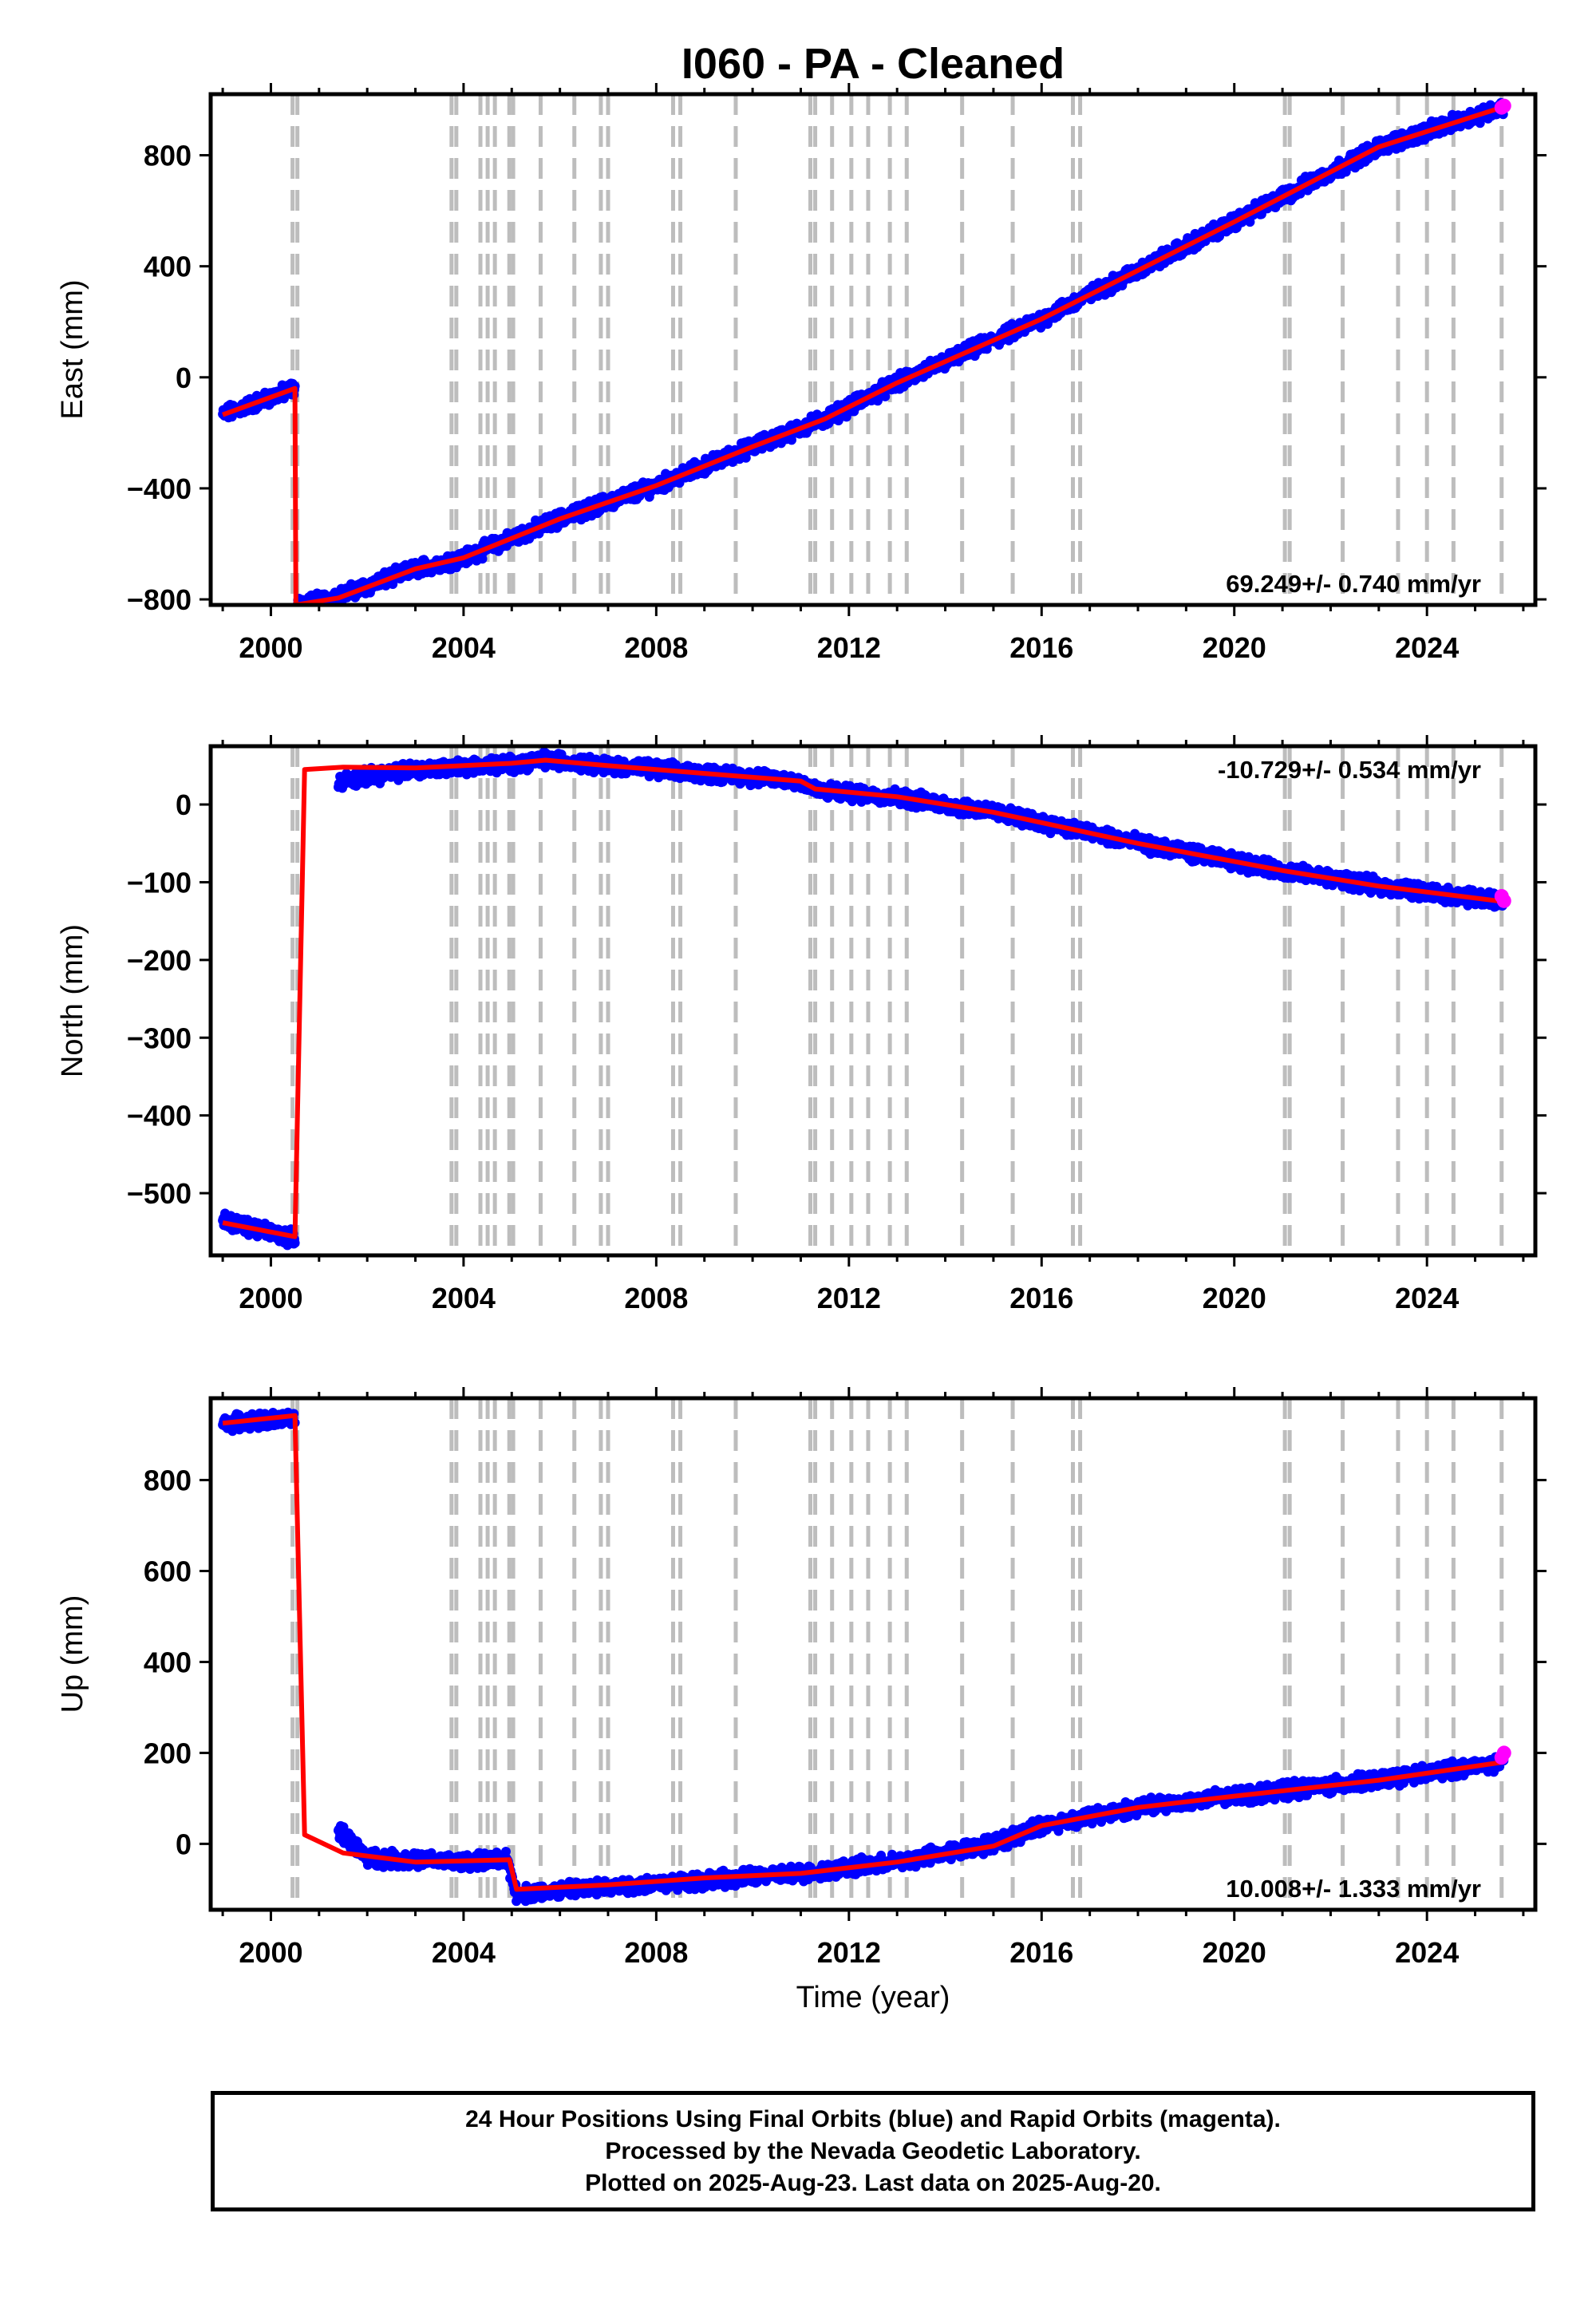 This screenshot has width=1596, height=2316. Describe the element at coordinates (159, 960) in the screenshot. I see `y-tick-label: −200` at that location.